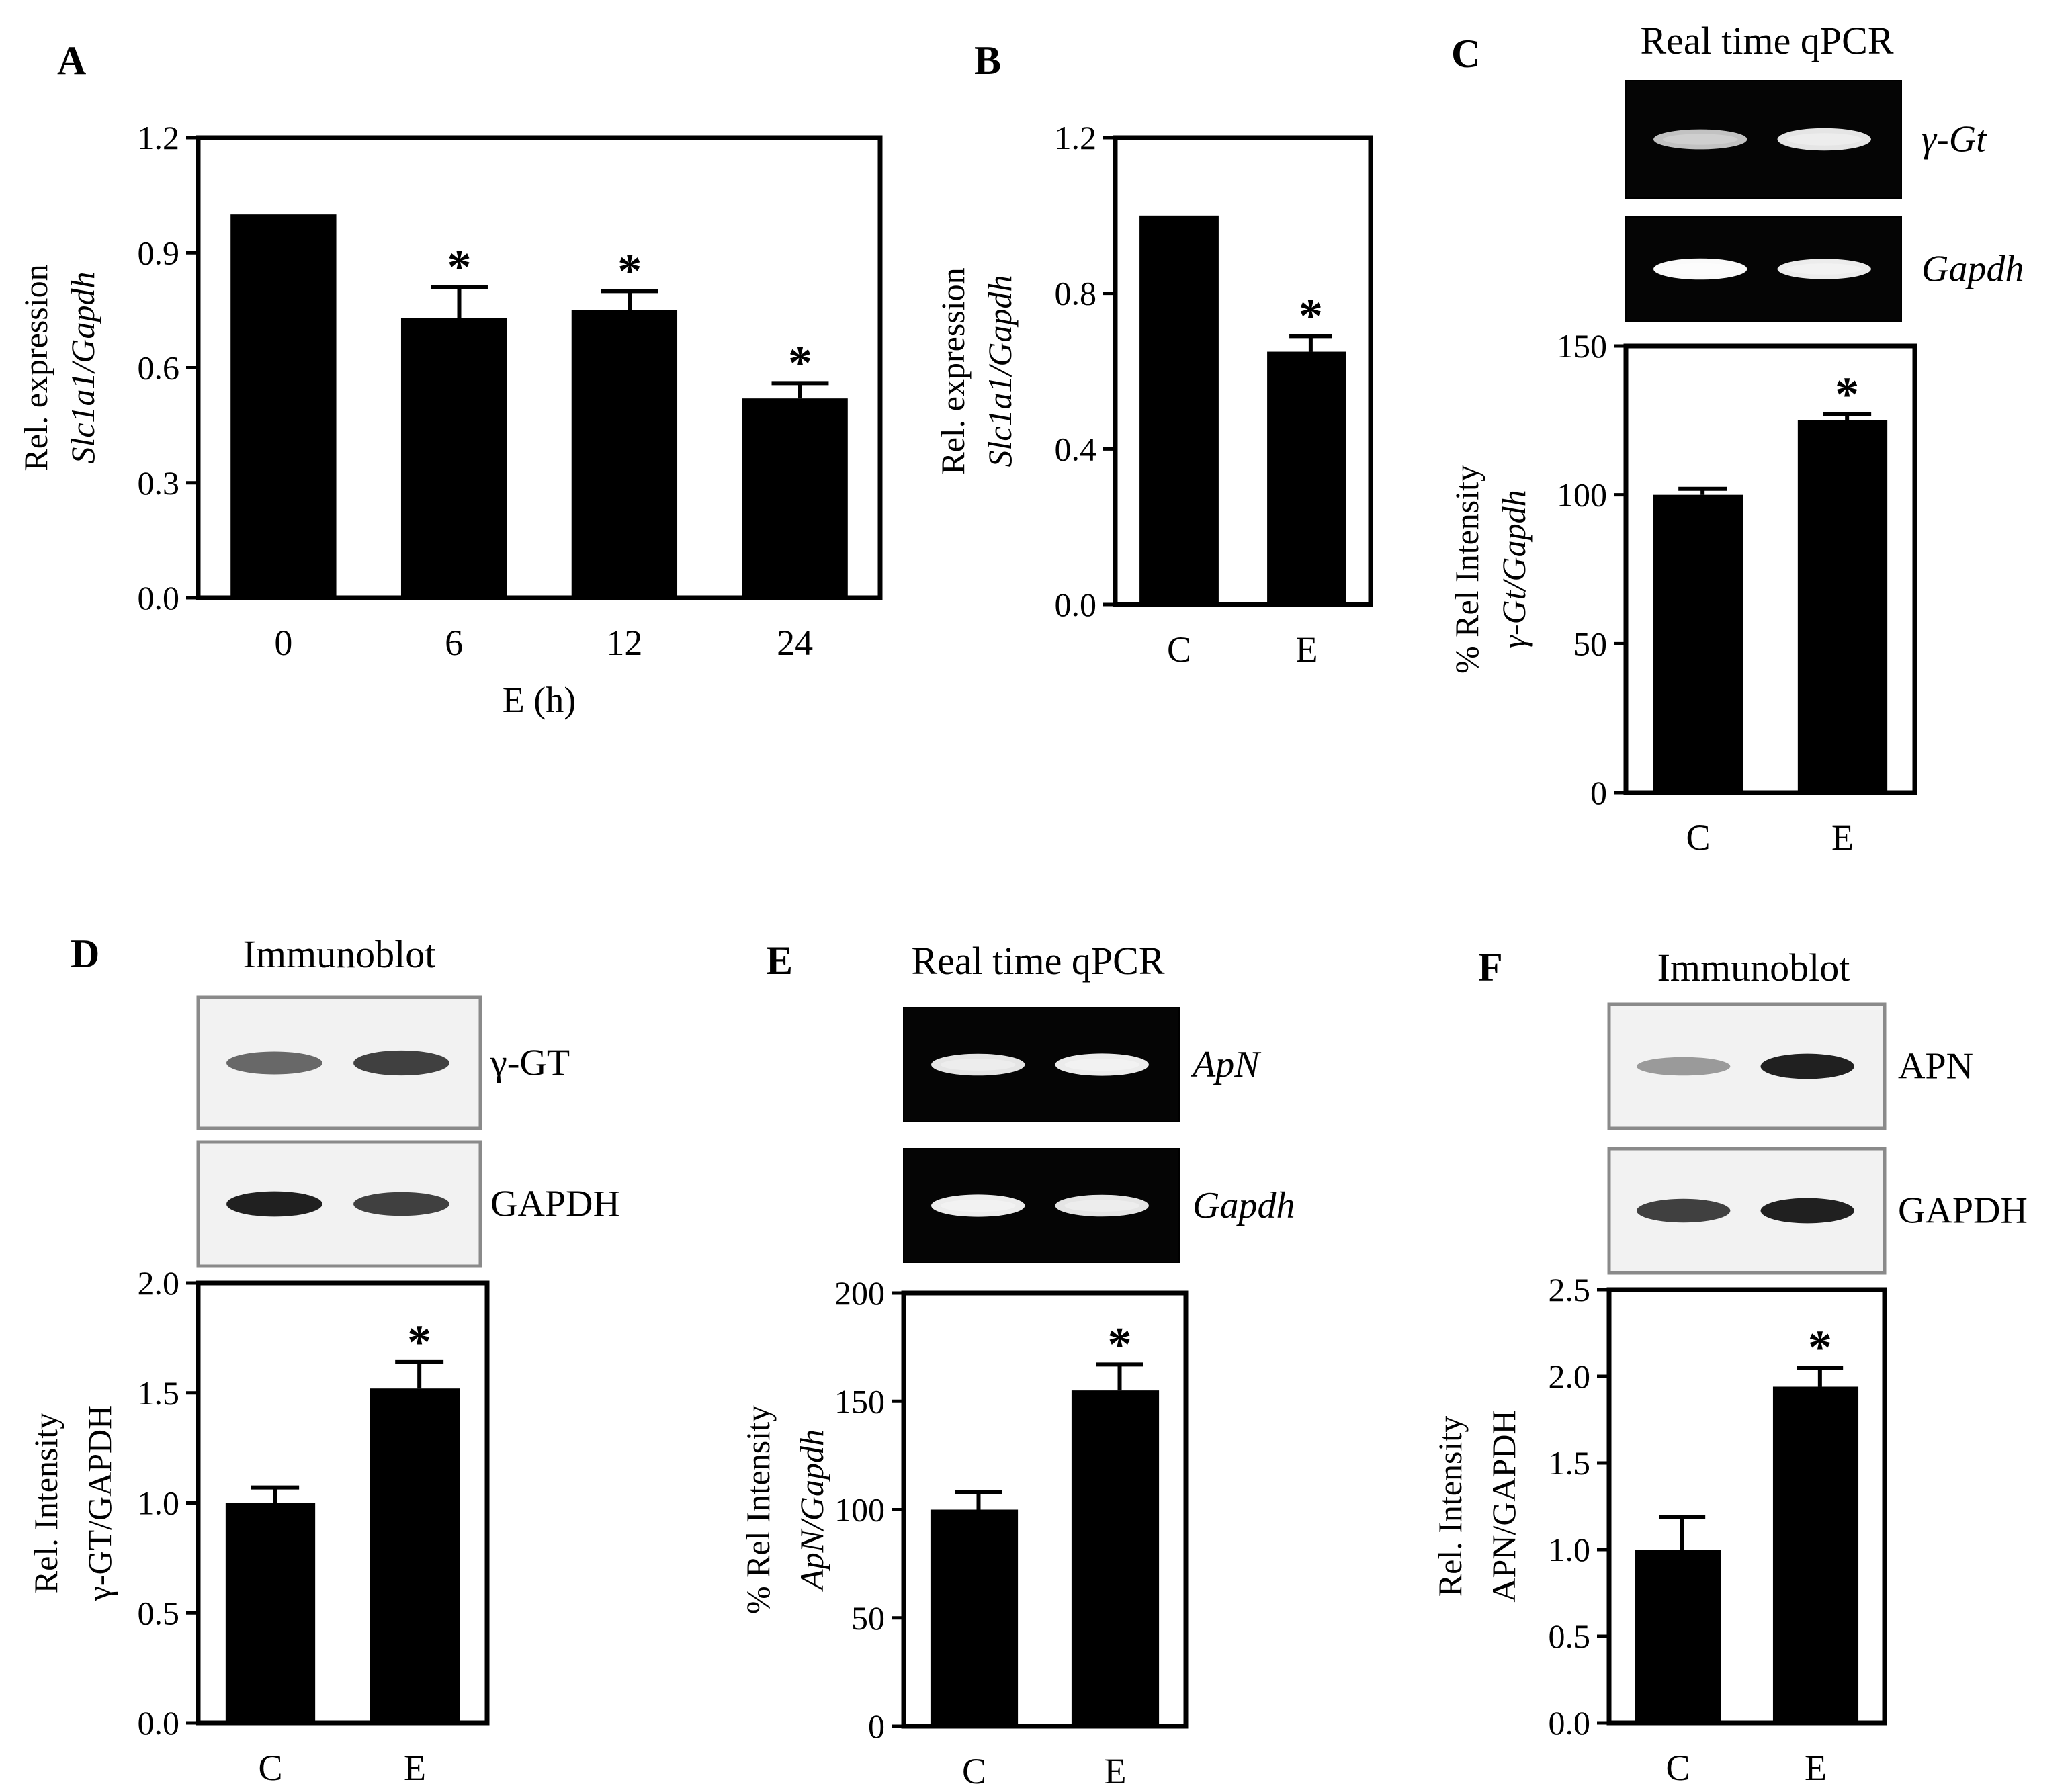 This screenshot has width=2072, height=1786. I want to click on y-axis-title-line: ApN/Gapdh, so click(811, 1510).